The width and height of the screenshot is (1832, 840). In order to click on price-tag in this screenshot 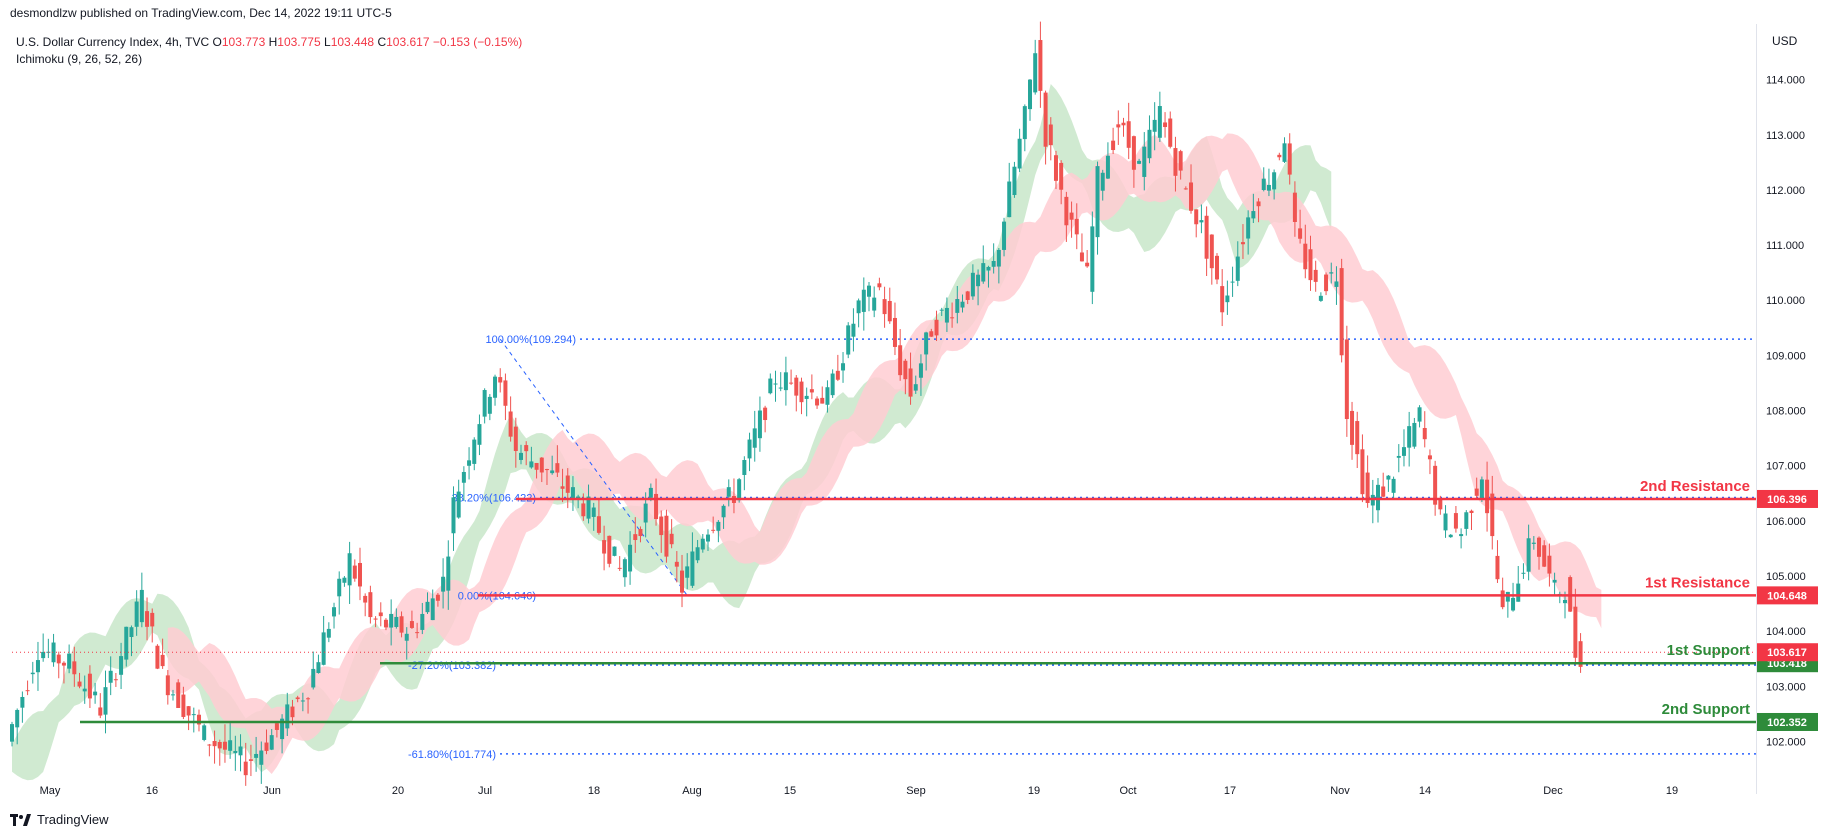, I will do `click(1787, 721)`.